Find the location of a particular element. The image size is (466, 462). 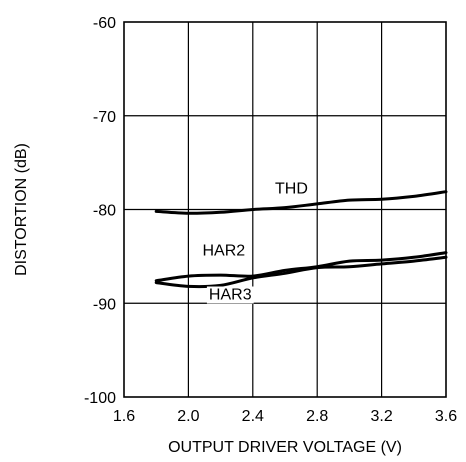

x-tick-label: 2.0 is located at coordinates (188, 416).